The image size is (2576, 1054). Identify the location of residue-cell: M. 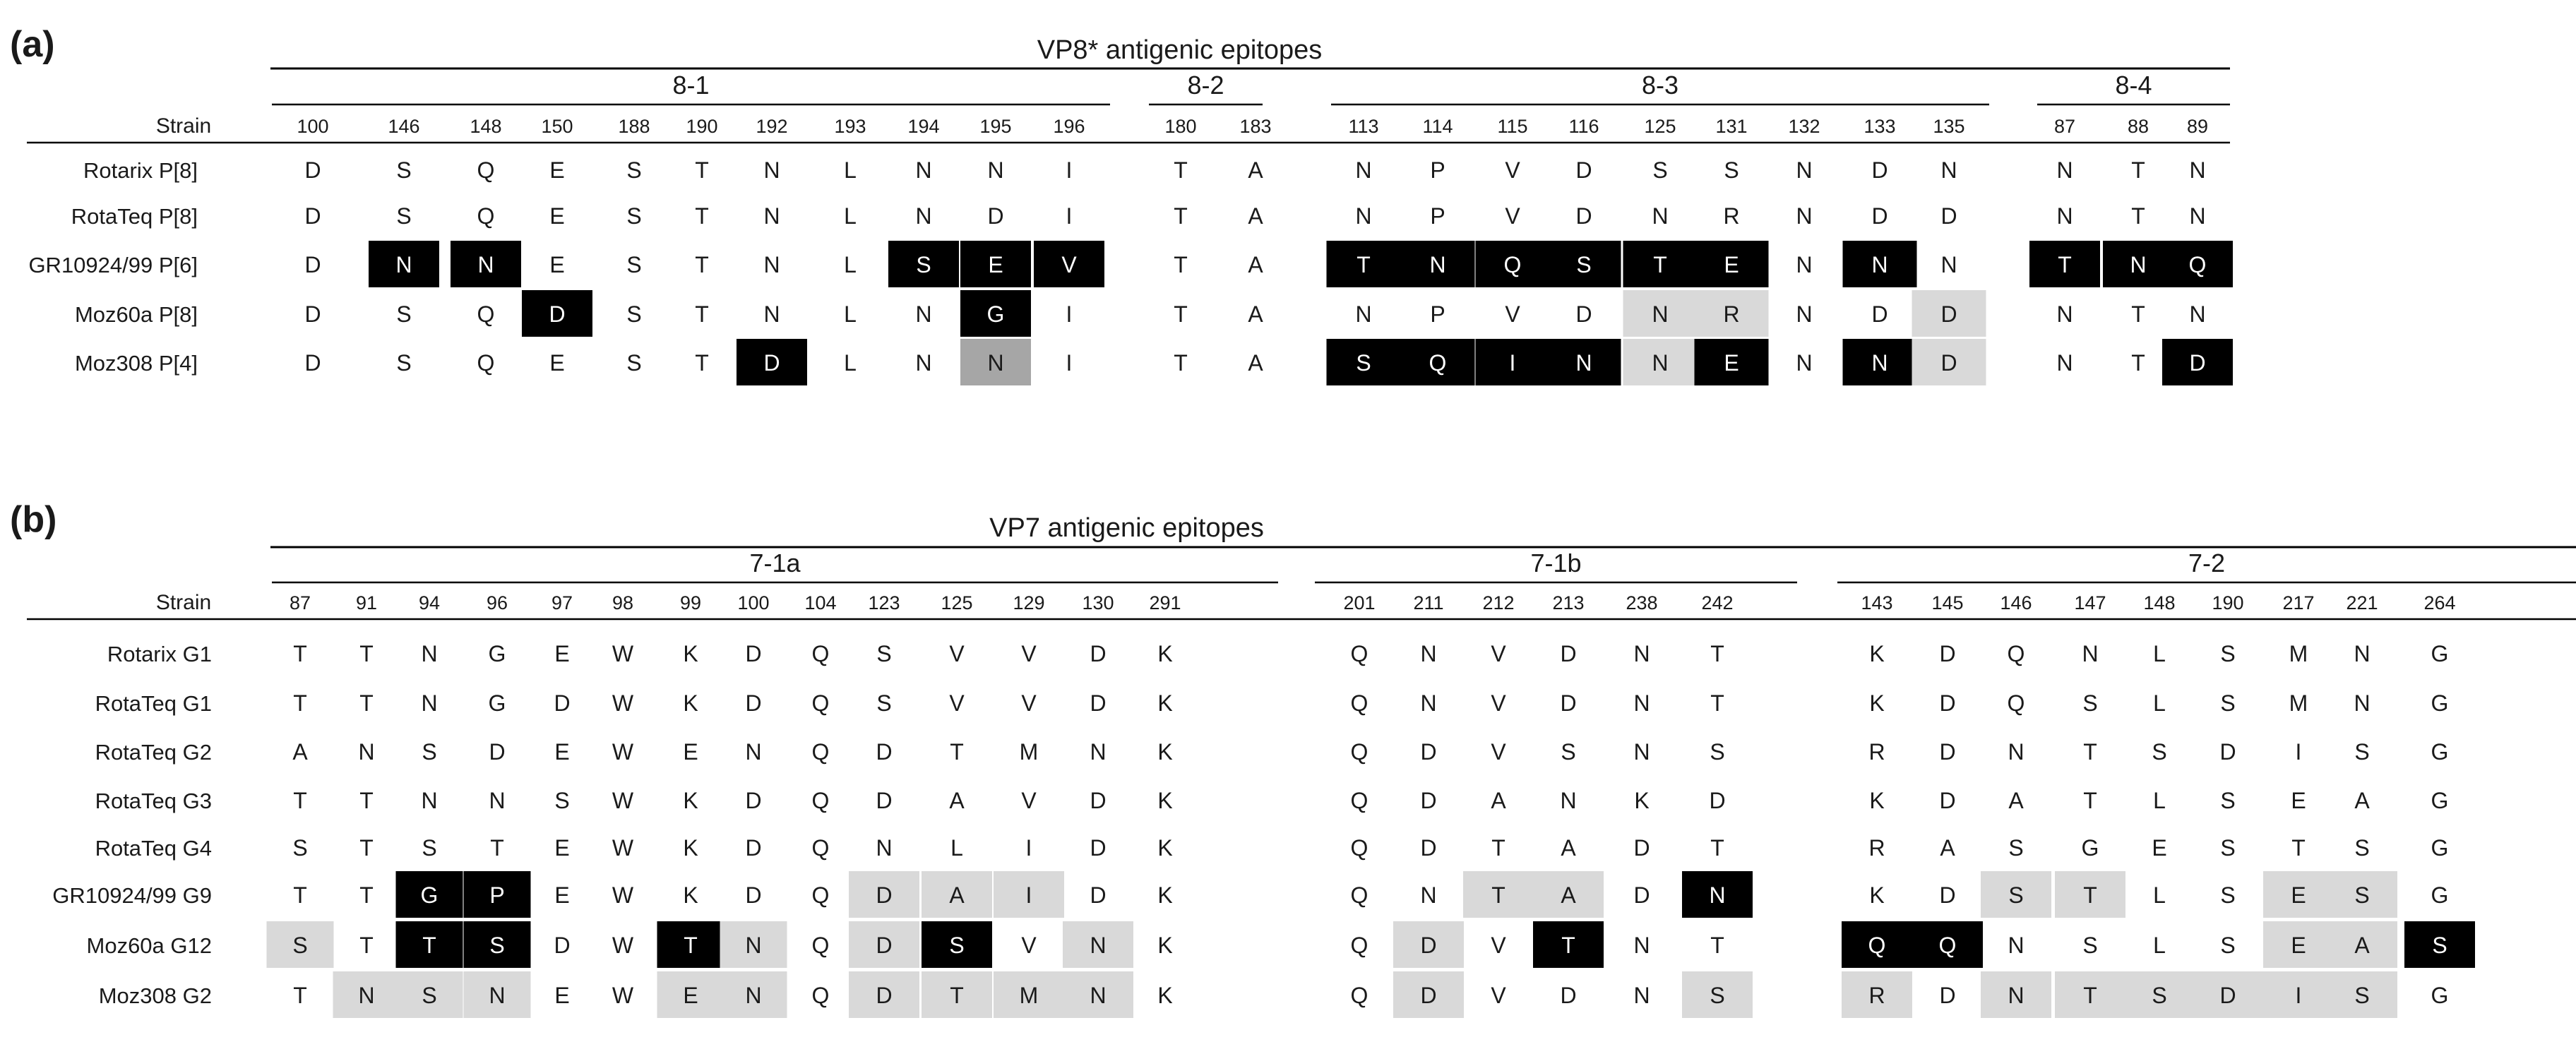
(2298, 653).